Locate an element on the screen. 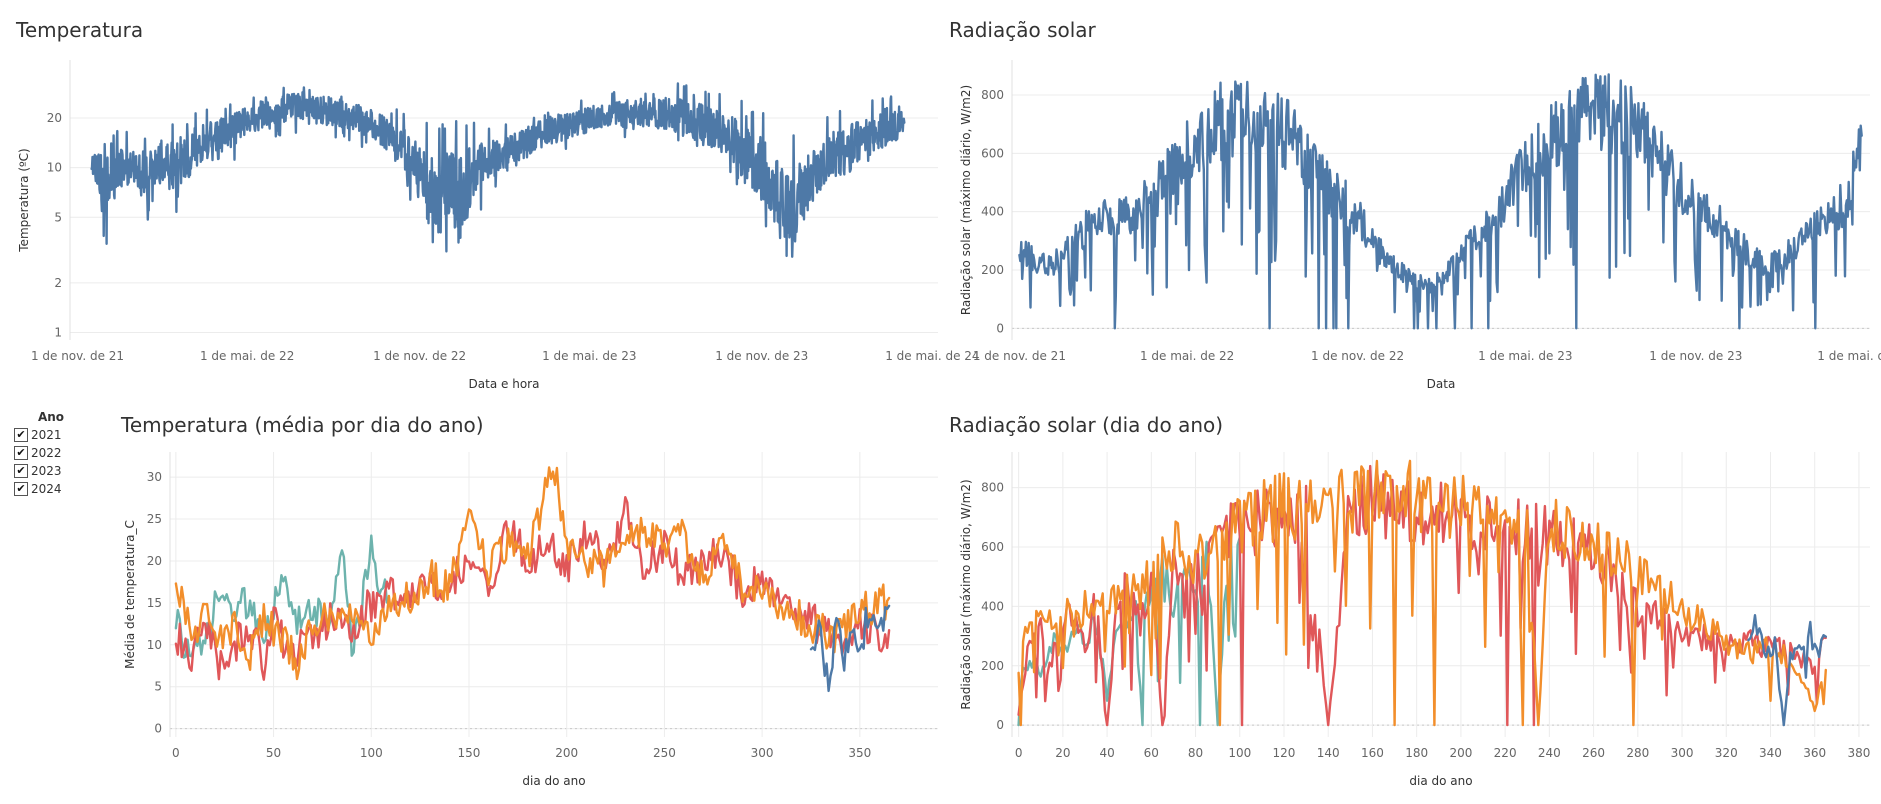 The height and width of the screenshot is (804, 1881). rad_doy-y-tick-label: 0 is located at coordinates (1000, 725).